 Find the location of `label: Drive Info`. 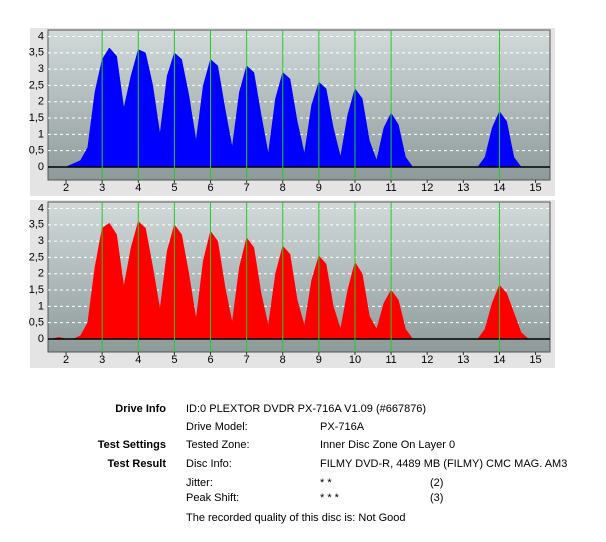

label: Drive Info is located at coordinates (140, 409).